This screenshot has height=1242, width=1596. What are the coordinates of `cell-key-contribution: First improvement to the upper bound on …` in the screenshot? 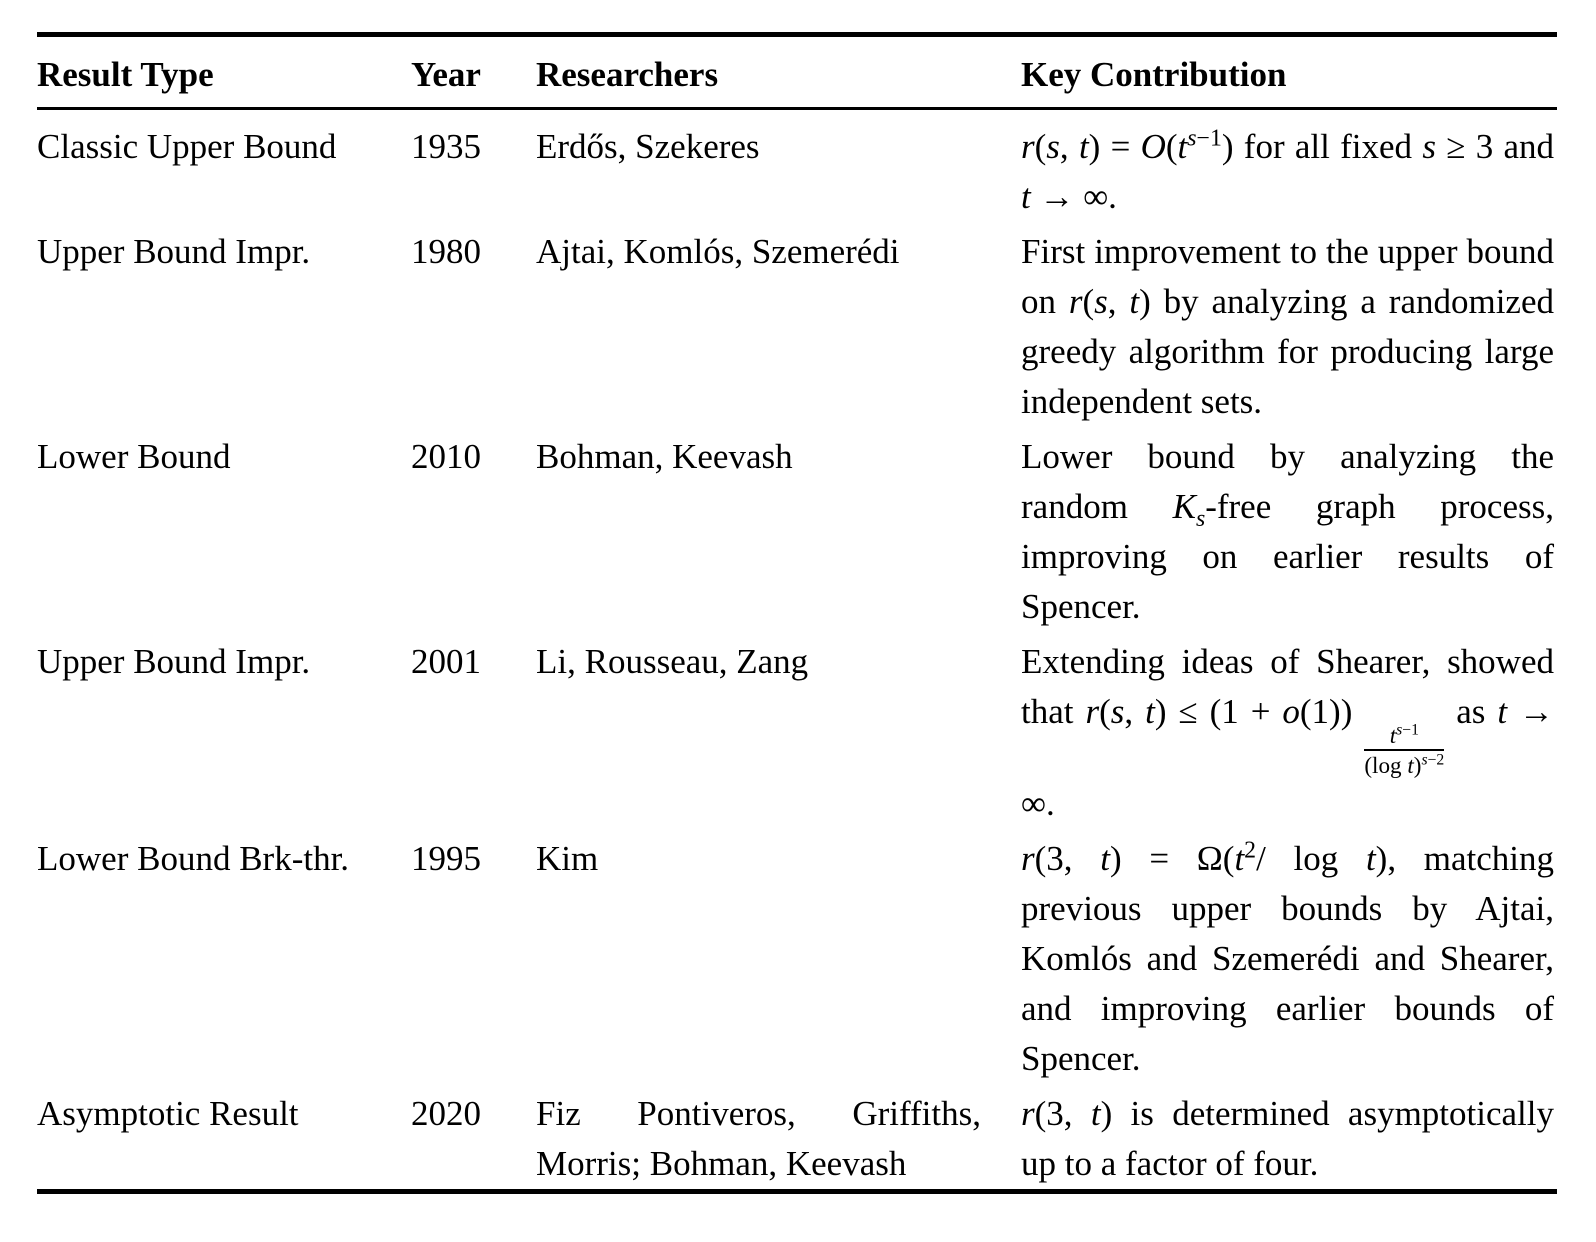 It's located at (1287, 326).